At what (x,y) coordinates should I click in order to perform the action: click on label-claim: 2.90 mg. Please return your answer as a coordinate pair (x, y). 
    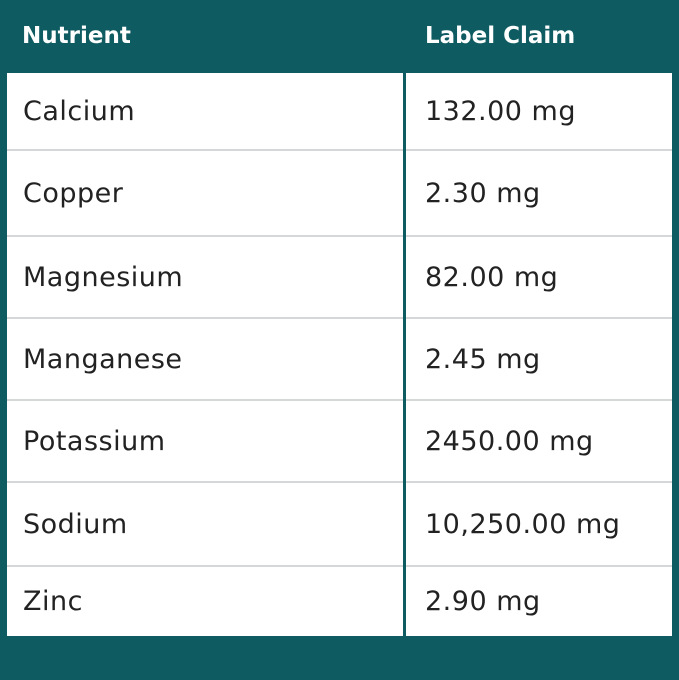
    Looking at the image, I should click on (539, 601).